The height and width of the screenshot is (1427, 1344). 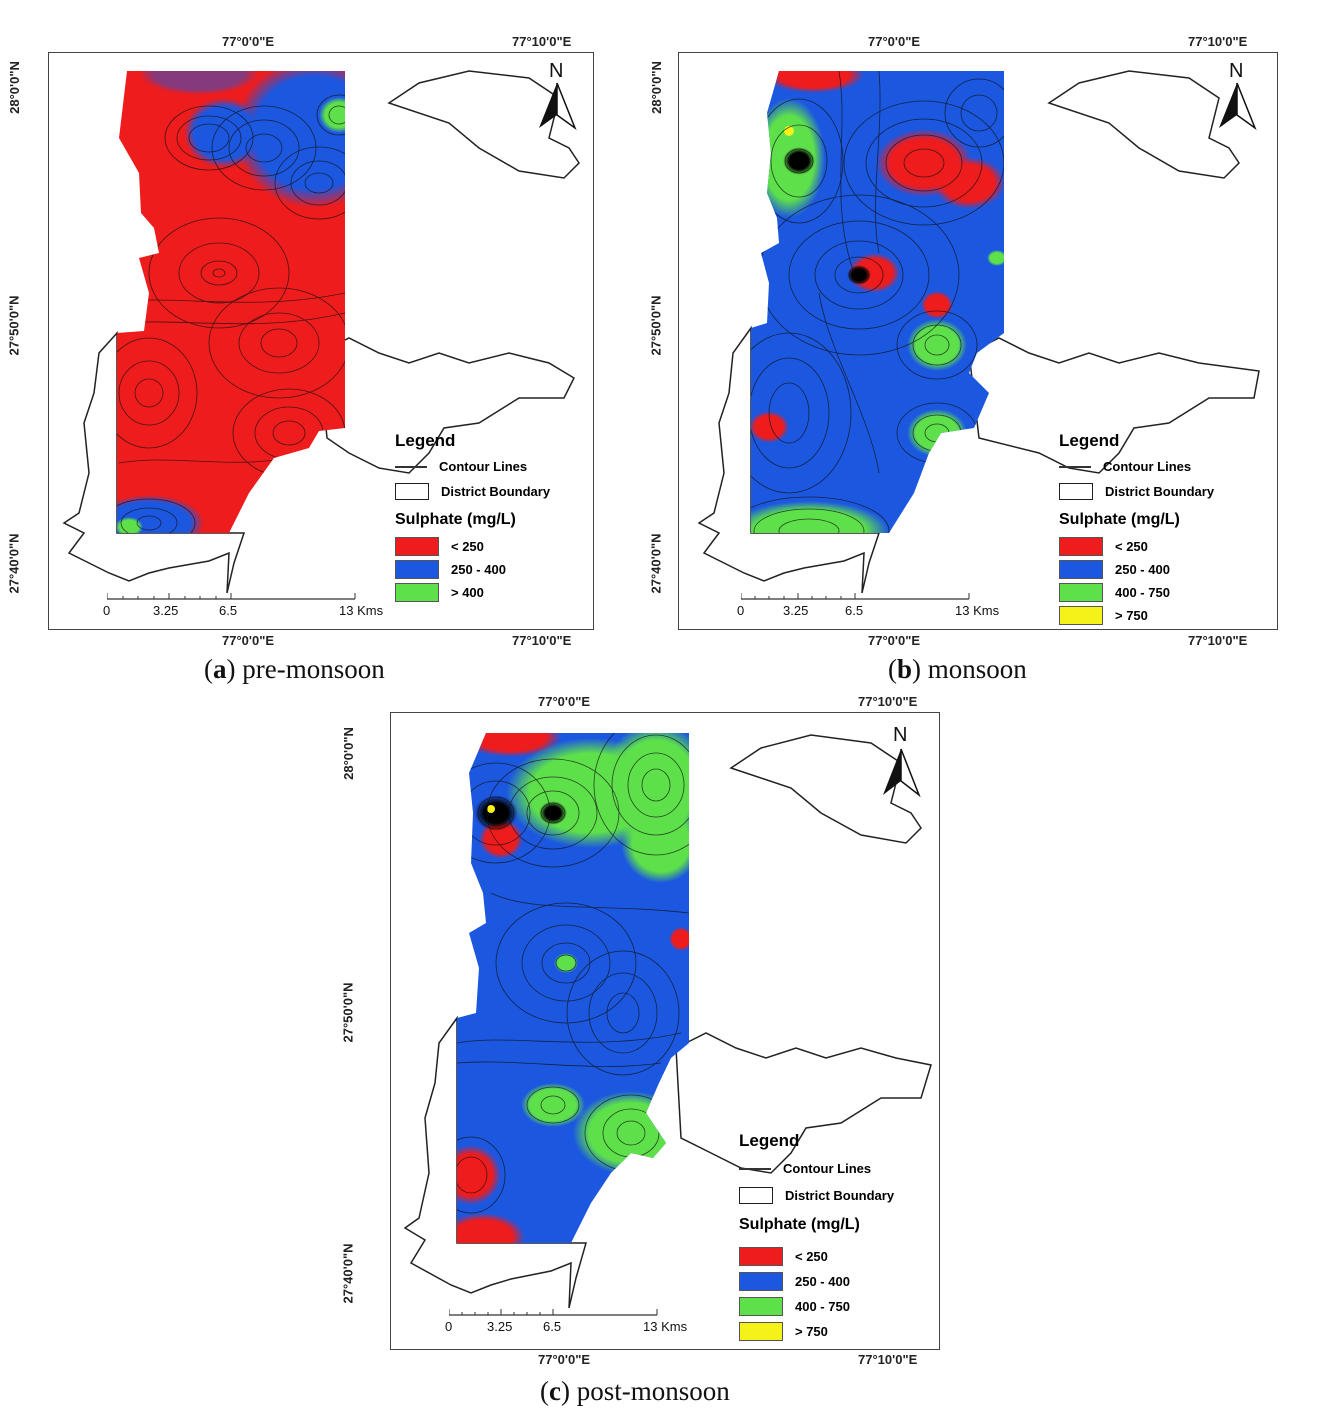 I want to click on legend-class-row: > 400, so click(x=439, y=592).